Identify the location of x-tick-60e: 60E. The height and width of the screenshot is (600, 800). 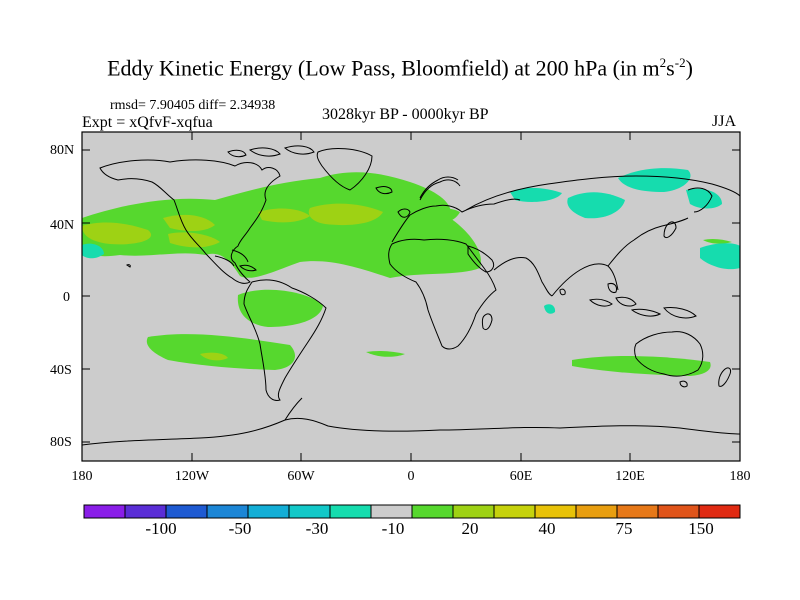
(521, 476).